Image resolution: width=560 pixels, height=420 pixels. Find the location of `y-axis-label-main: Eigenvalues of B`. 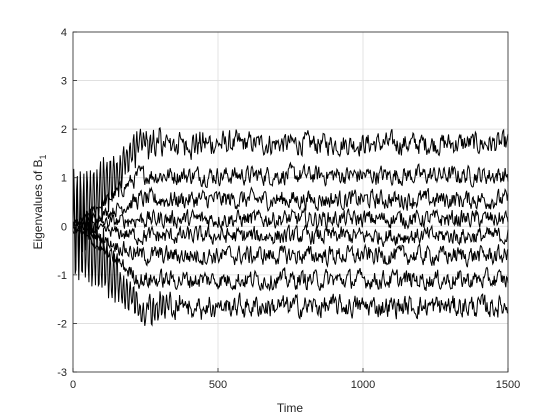

y-axis-label-main: Eigenvalues of B is located at coordinates (38, 204).